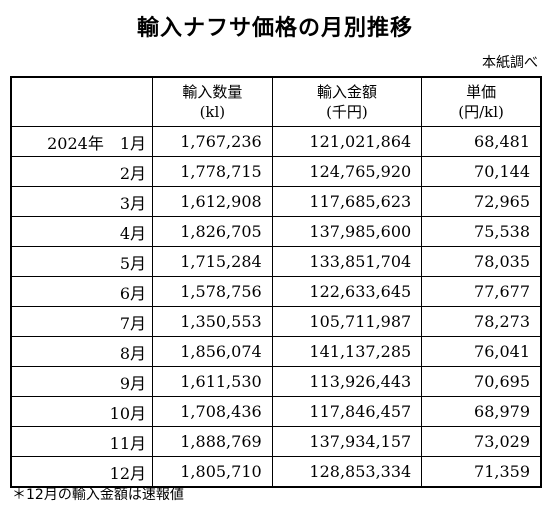  Describe the element at coordinates (212, 261) in the screenshot. I see `quantity-cell: 1,715,284` at that location.